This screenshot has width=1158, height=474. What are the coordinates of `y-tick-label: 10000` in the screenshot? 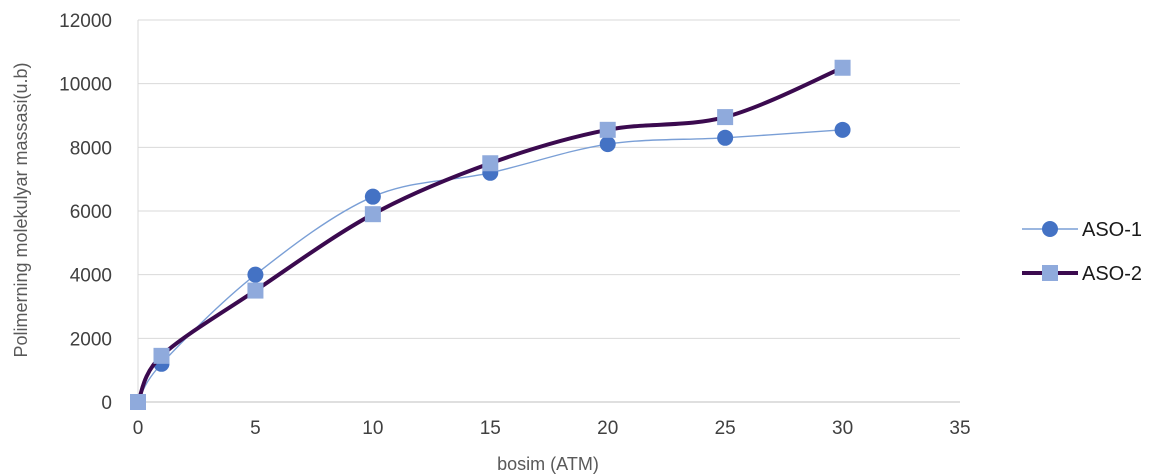 It's located at (85, 85).